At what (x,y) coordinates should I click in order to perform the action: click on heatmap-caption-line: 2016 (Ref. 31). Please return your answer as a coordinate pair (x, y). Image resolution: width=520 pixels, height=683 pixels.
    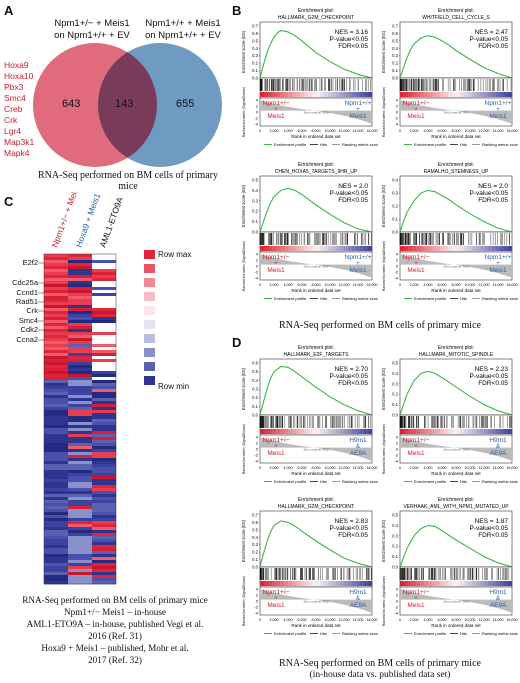
    Looking at the image, I should click on (115, 636).